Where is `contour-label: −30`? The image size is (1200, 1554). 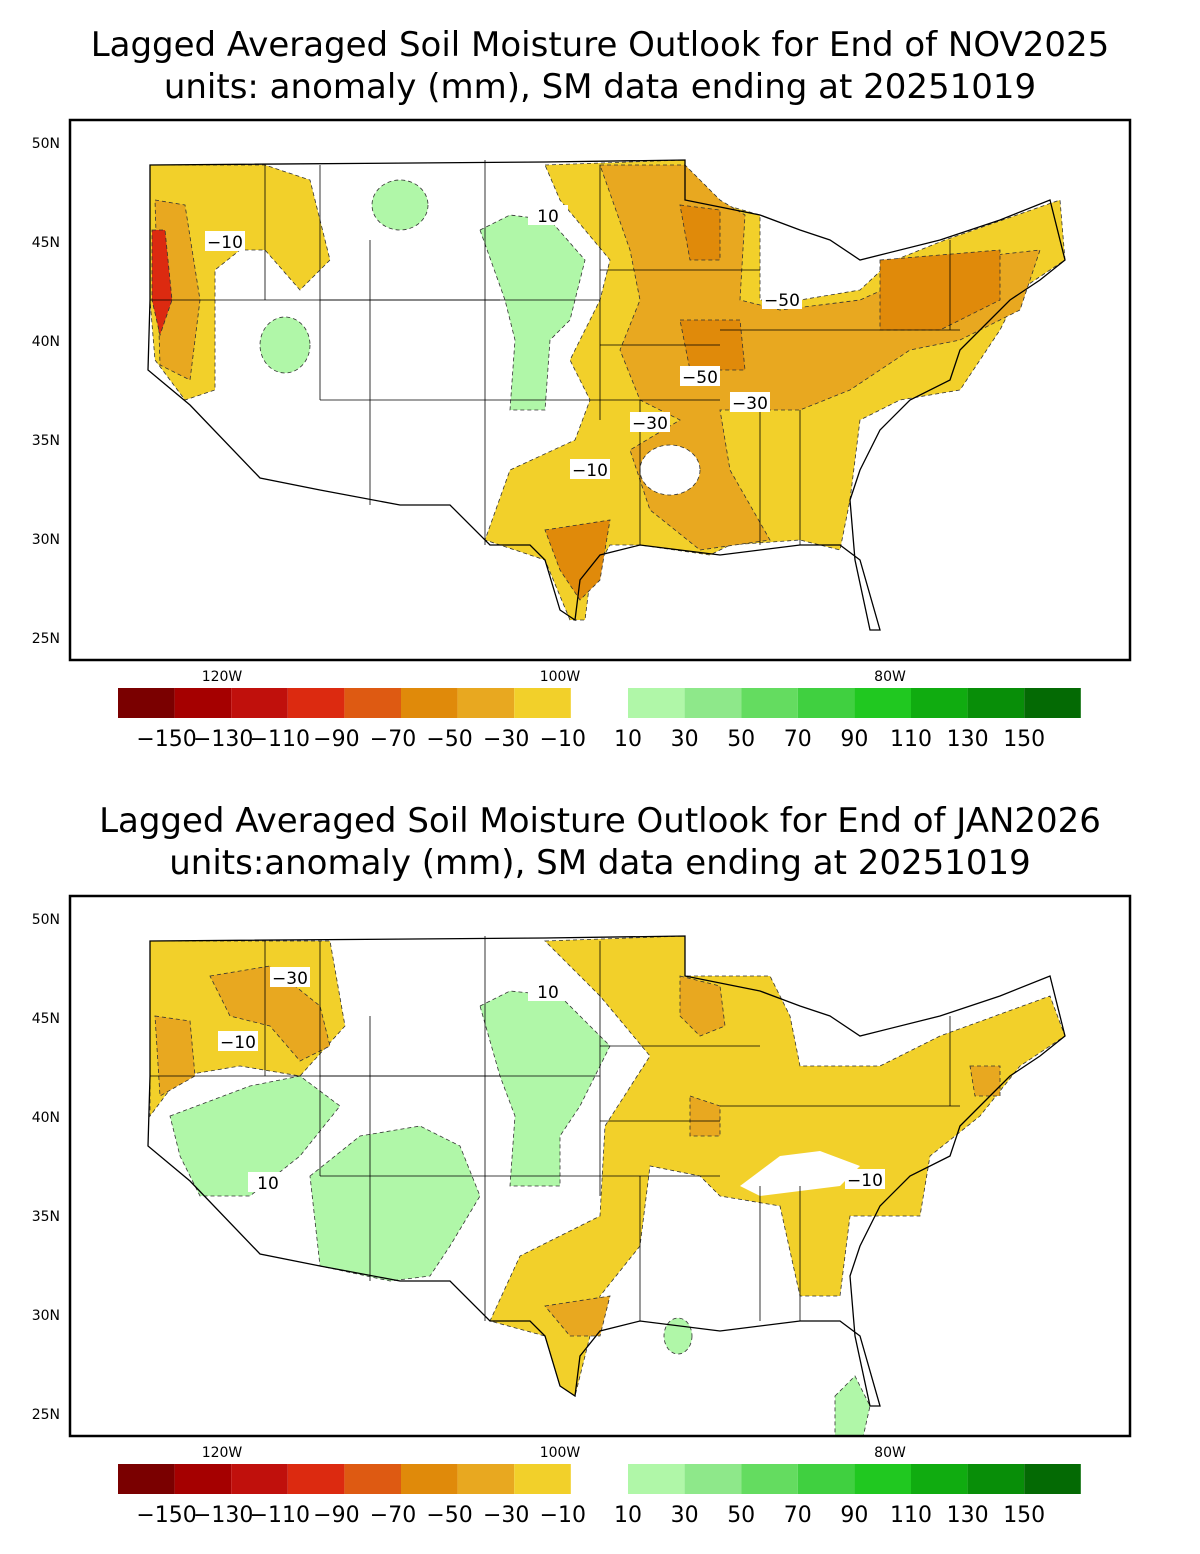 contour-label: −30 is located at coordinates (750, 404).